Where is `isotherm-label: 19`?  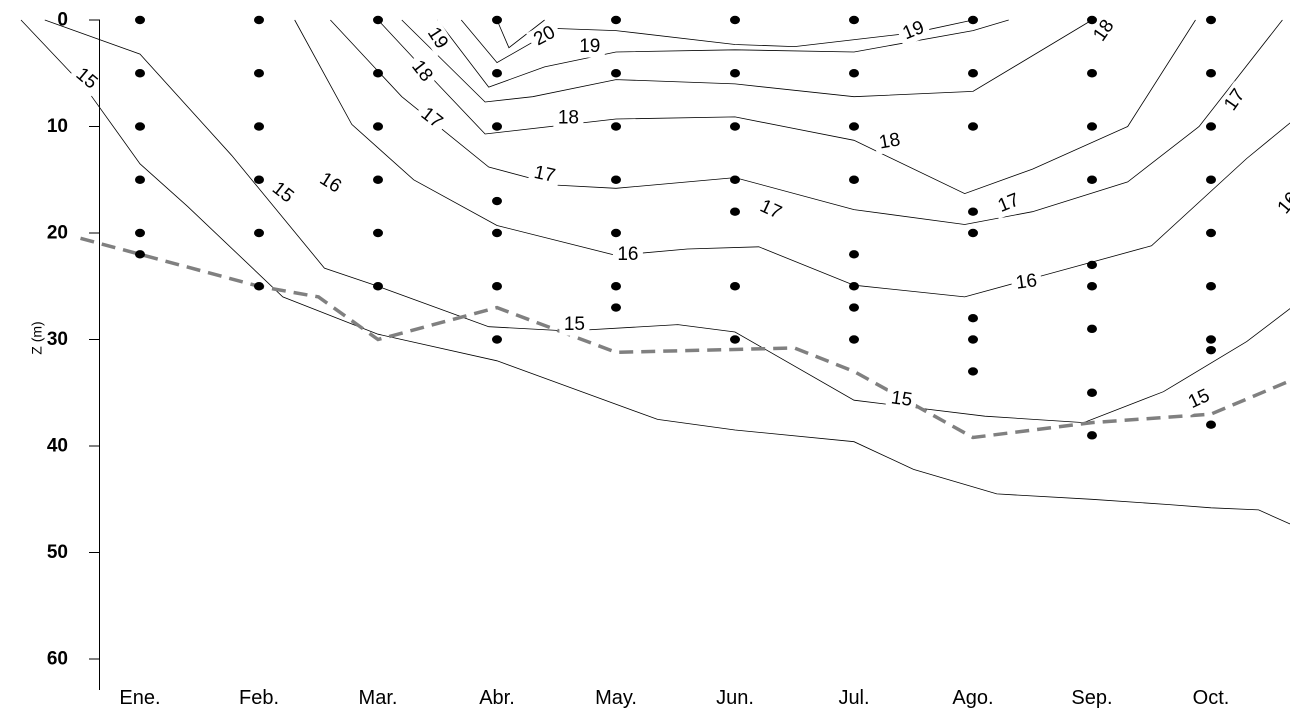 isotherm-label: 19 is located at coordinates (589, 46).